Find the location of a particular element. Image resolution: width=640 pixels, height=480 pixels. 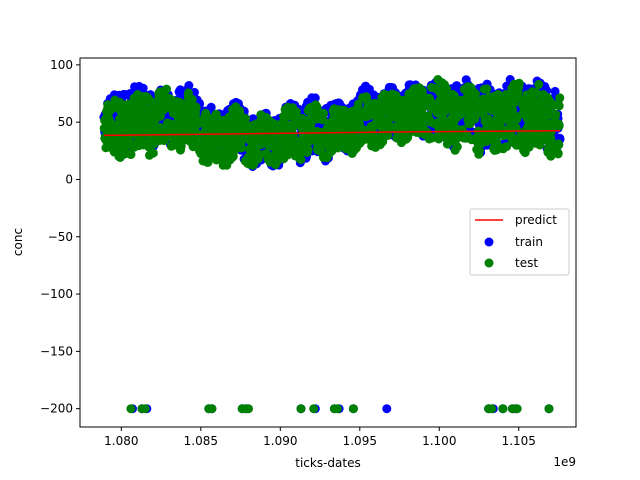

x-tick-label: 1.085 is located at coordinates (201, 441).